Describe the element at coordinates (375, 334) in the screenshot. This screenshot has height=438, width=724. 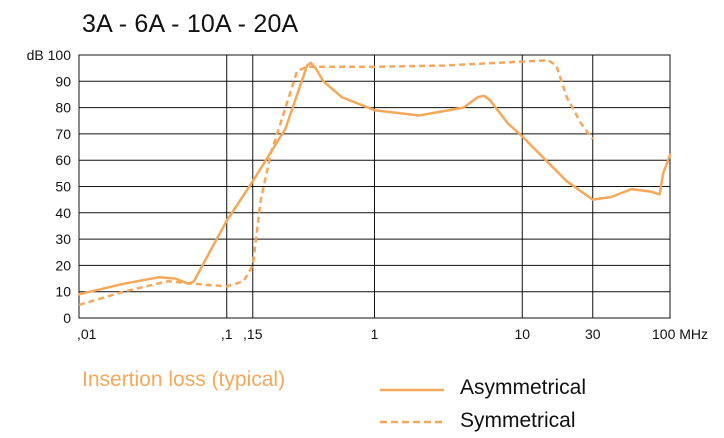
I see `x-tick-label: 1` at that location.